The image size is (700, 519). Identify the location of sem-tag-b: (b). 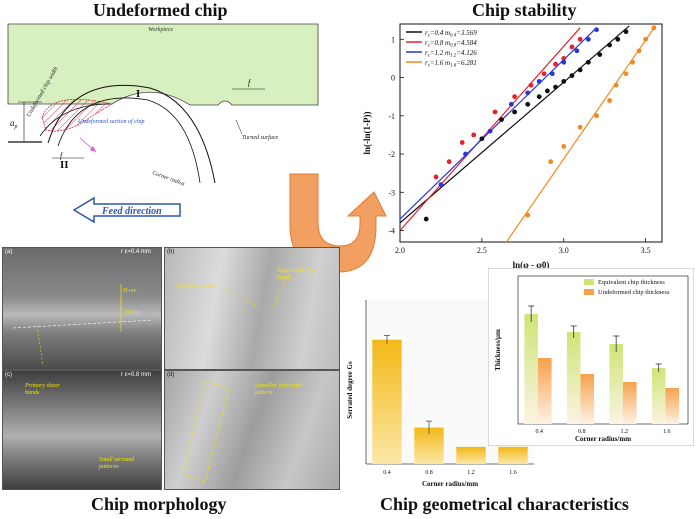
(171, 252).